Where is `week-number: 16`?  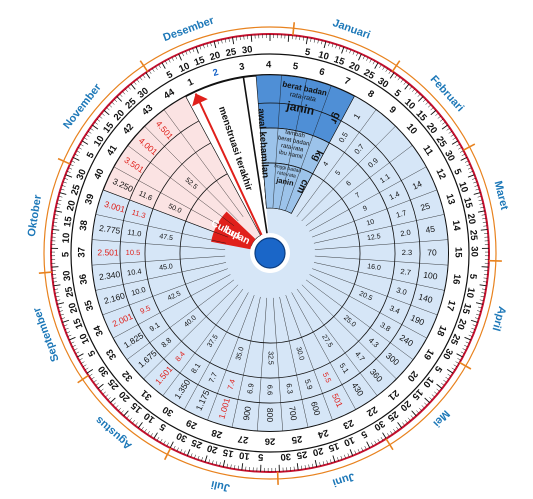 week-number: 16 is located at coordinates (456, 279).